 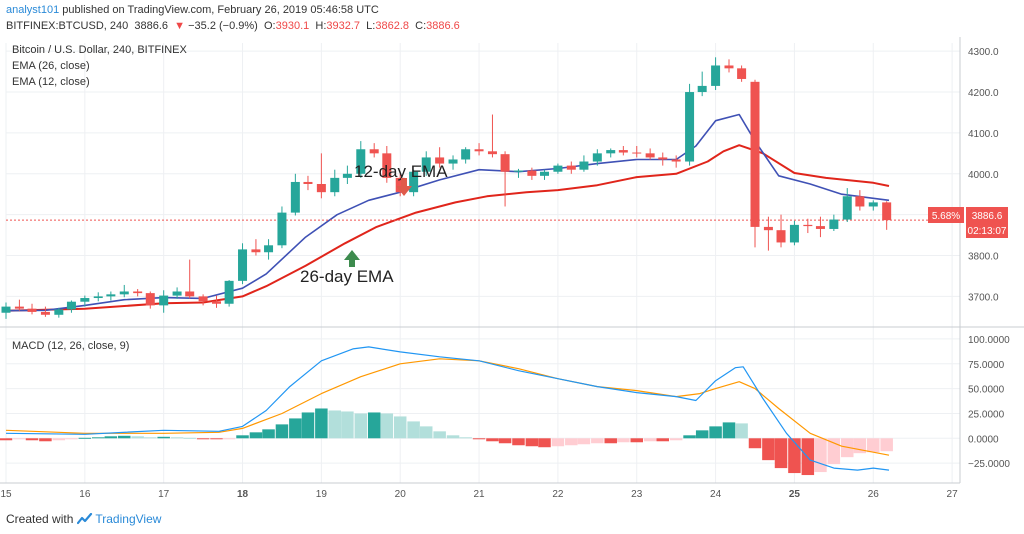 I want to click on time-tick-label: 16, so click(x=85, y=494).